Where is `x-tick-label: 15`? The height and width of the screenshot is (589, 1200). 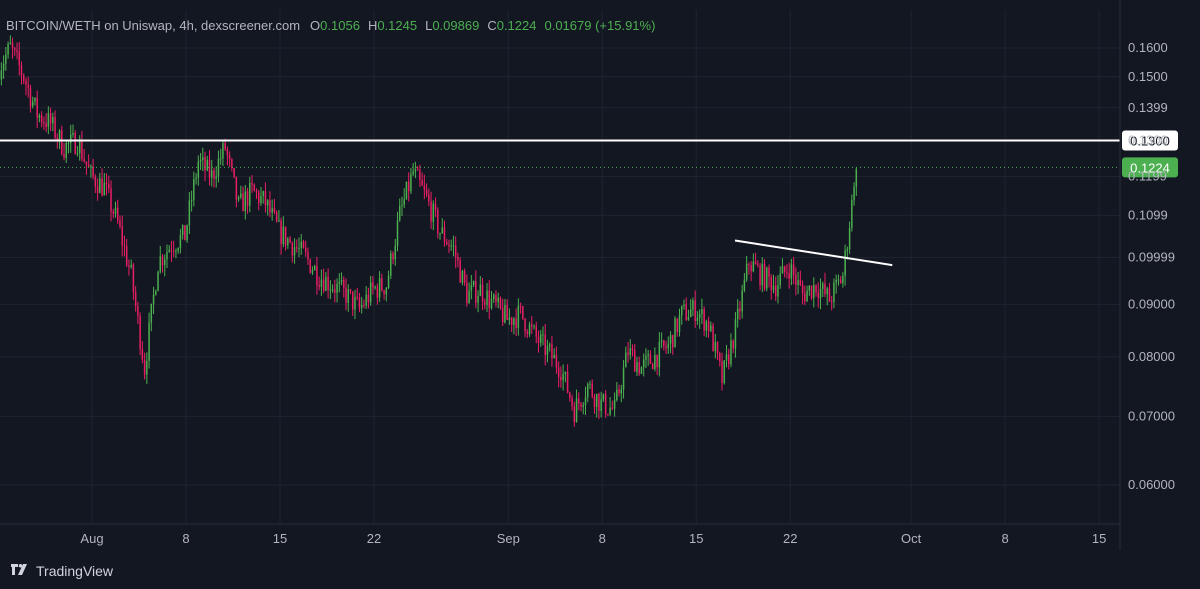
x-tick-label: 15 is located at coordinates (1099, 538).